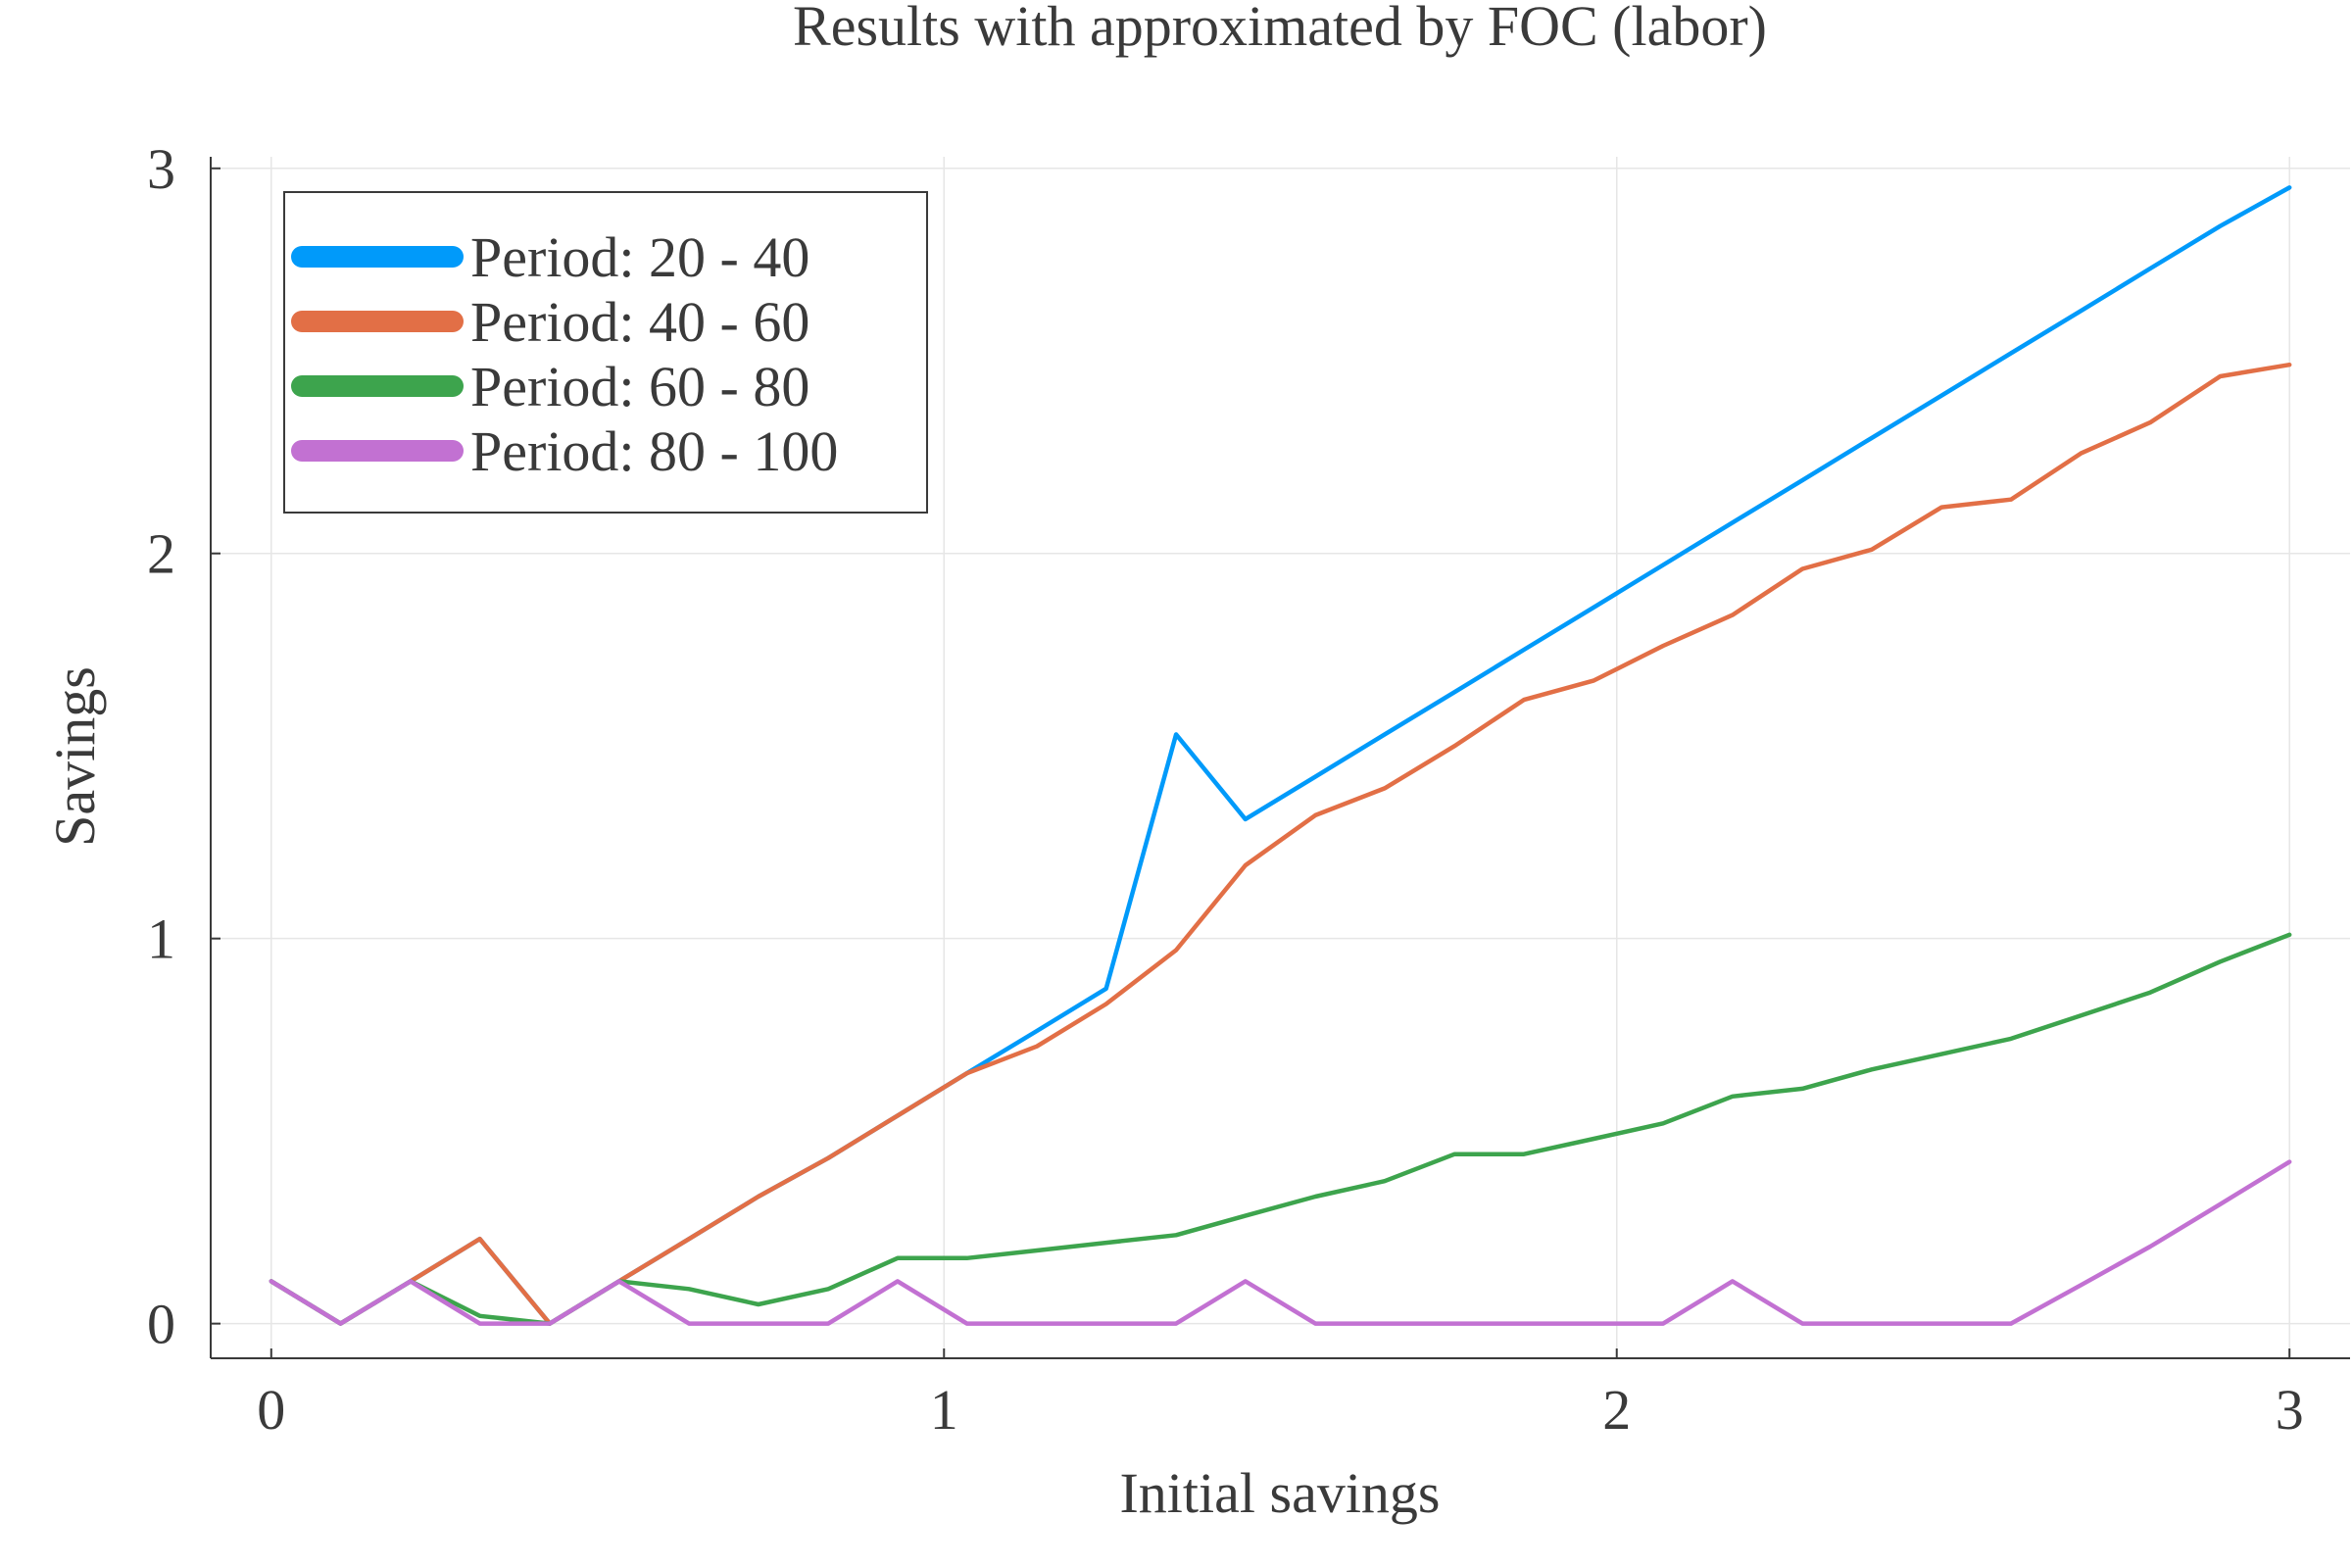  What do you see at coordinates (944, 1410) in the screenshot?
I see `x-tick-label: 1` at bounding box center [944, 1410].